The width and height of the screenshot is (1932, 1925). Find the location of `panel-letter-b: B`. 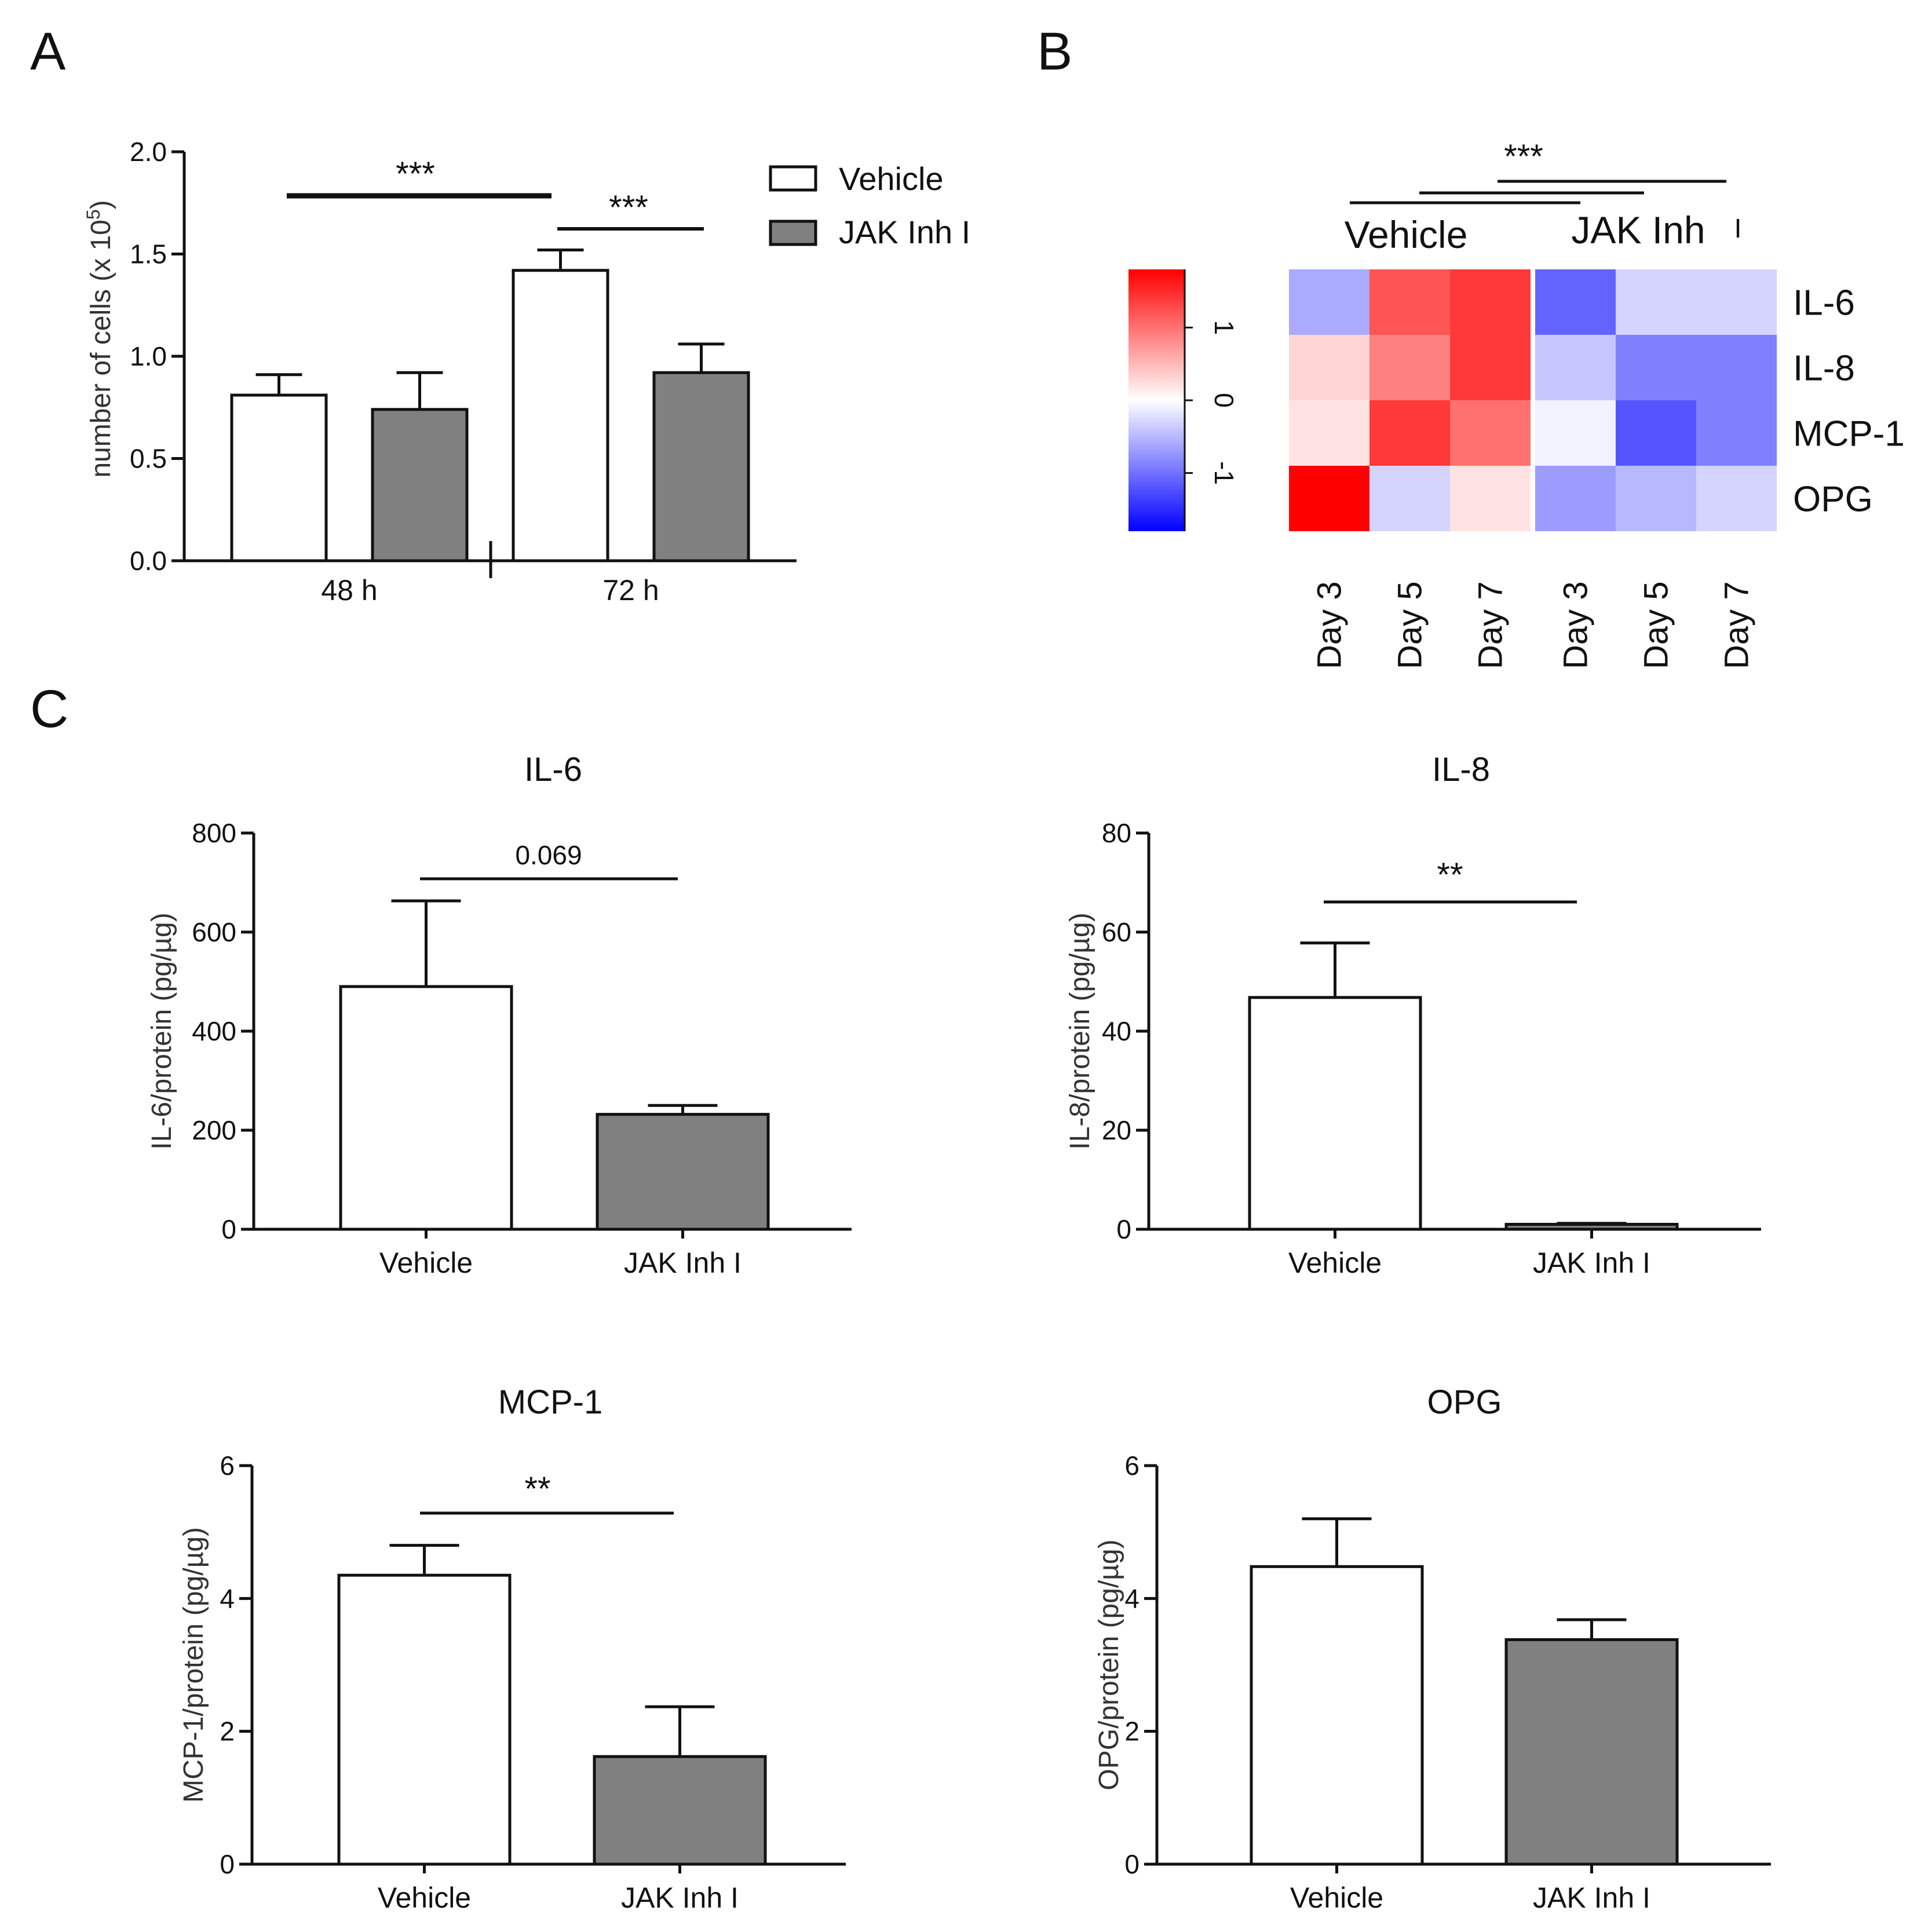

panel-letter-b: B is located at coordinates (1055, 51).